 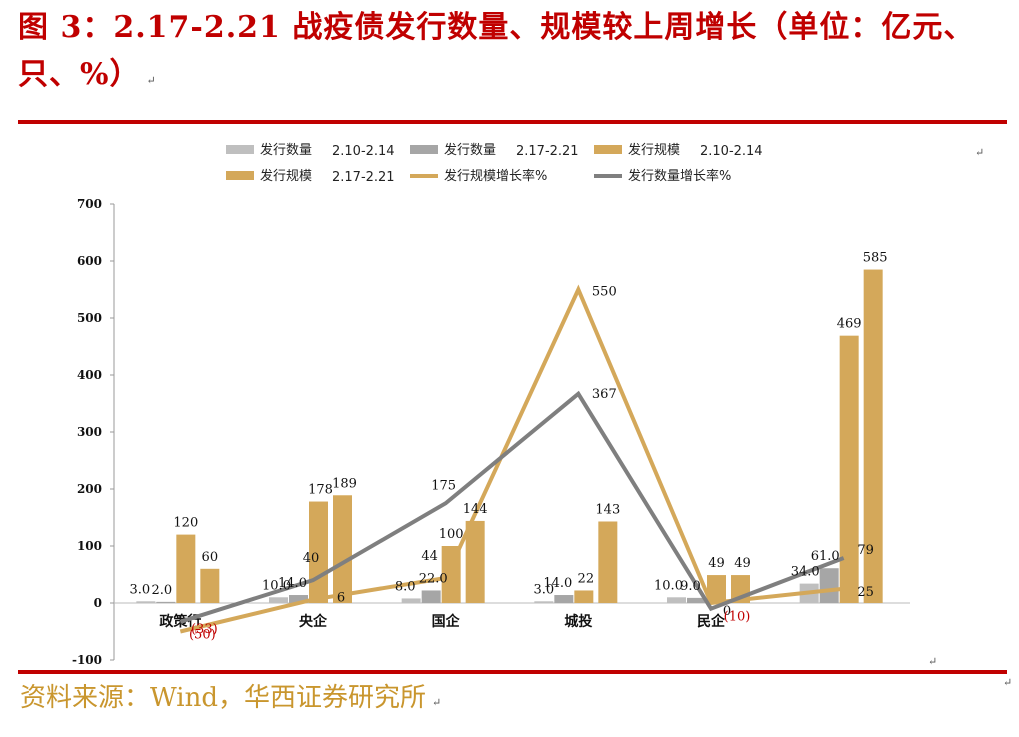 I want to click on data-label: 44, so click(x=429, y=556).